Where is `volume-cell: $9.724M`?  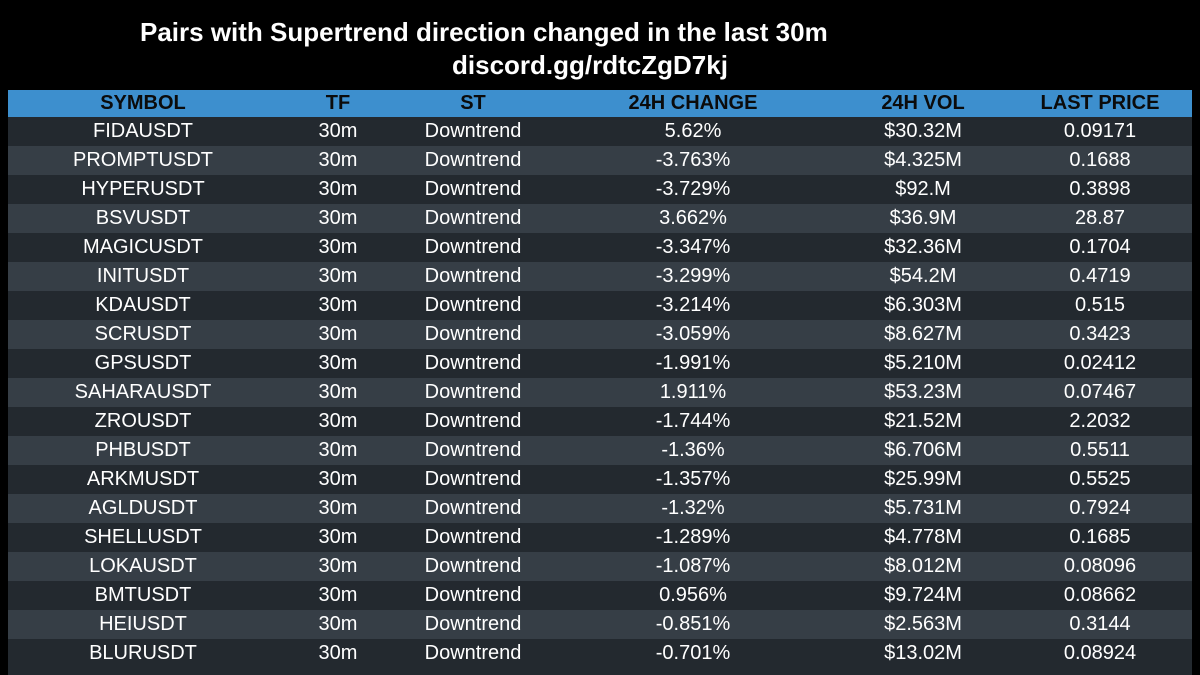
volume-cell: $9.724M is located at coordinates (923, 595).